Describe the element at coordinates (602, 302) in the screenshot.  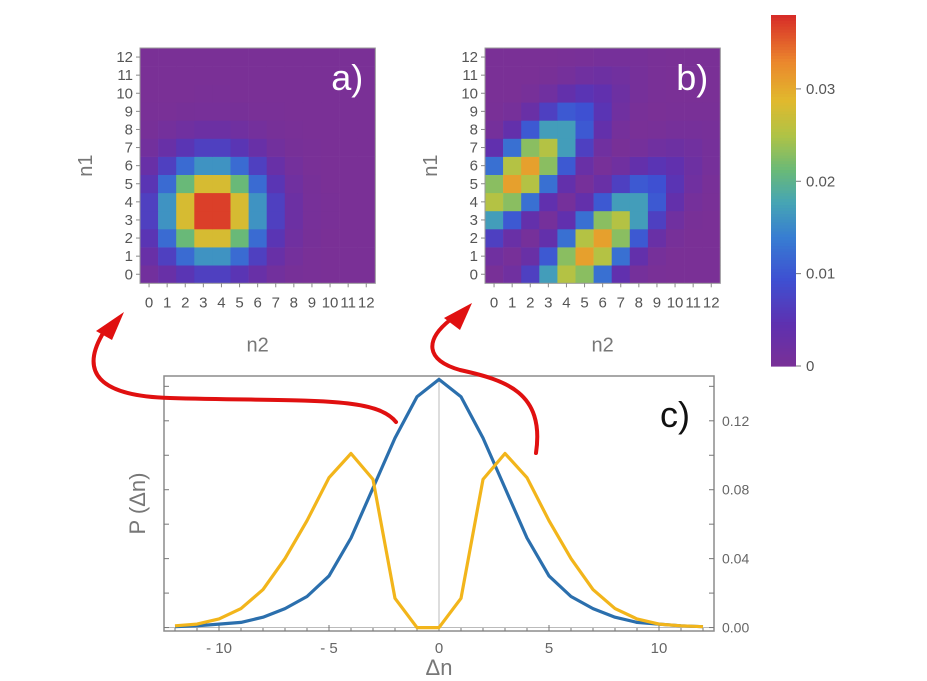
I see `x-tick-label: 6` at that location.